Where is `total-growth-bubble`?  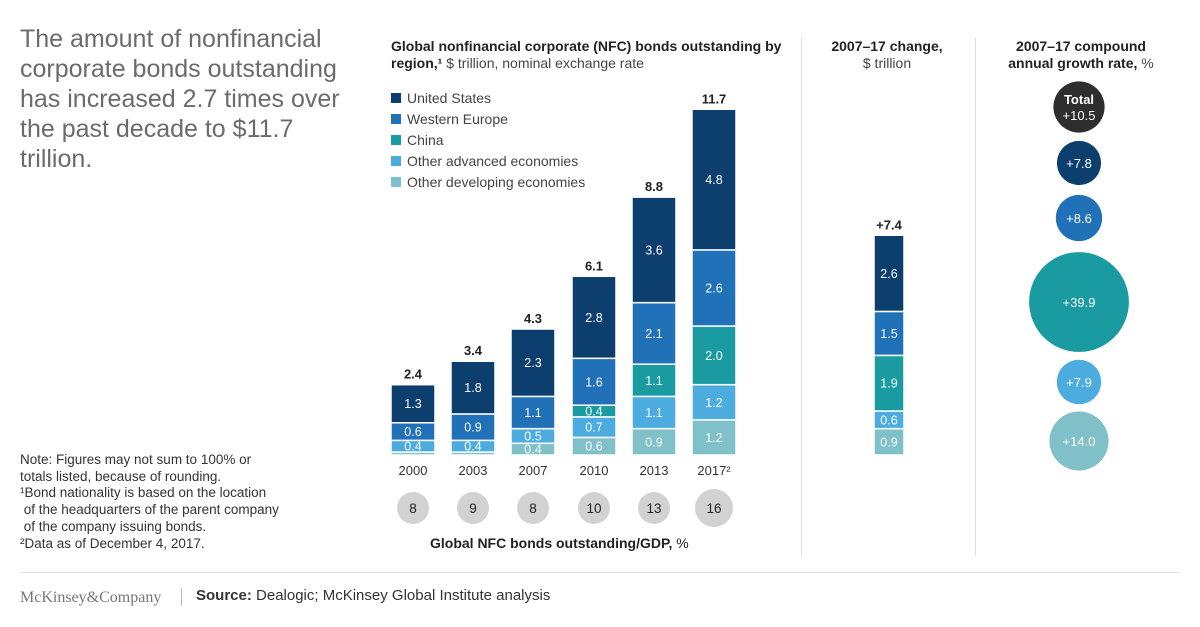 total-growth-bubble is located at coordinates (1079, 107).